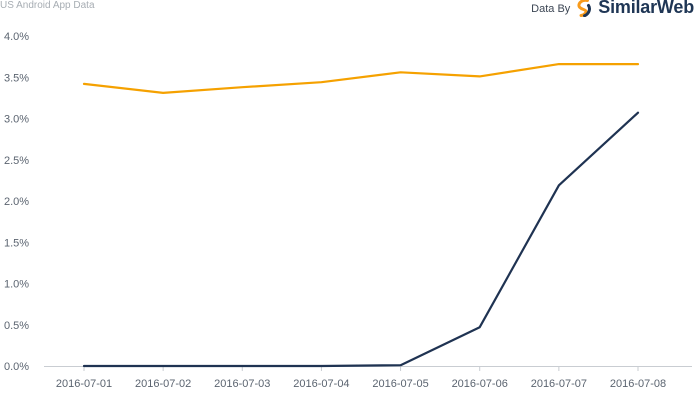 This screenshot has width=700, height=400. Describe the element at coordinates (16, 37) in the screenshot. I see `y-tick-label: 4.0%` at that location.